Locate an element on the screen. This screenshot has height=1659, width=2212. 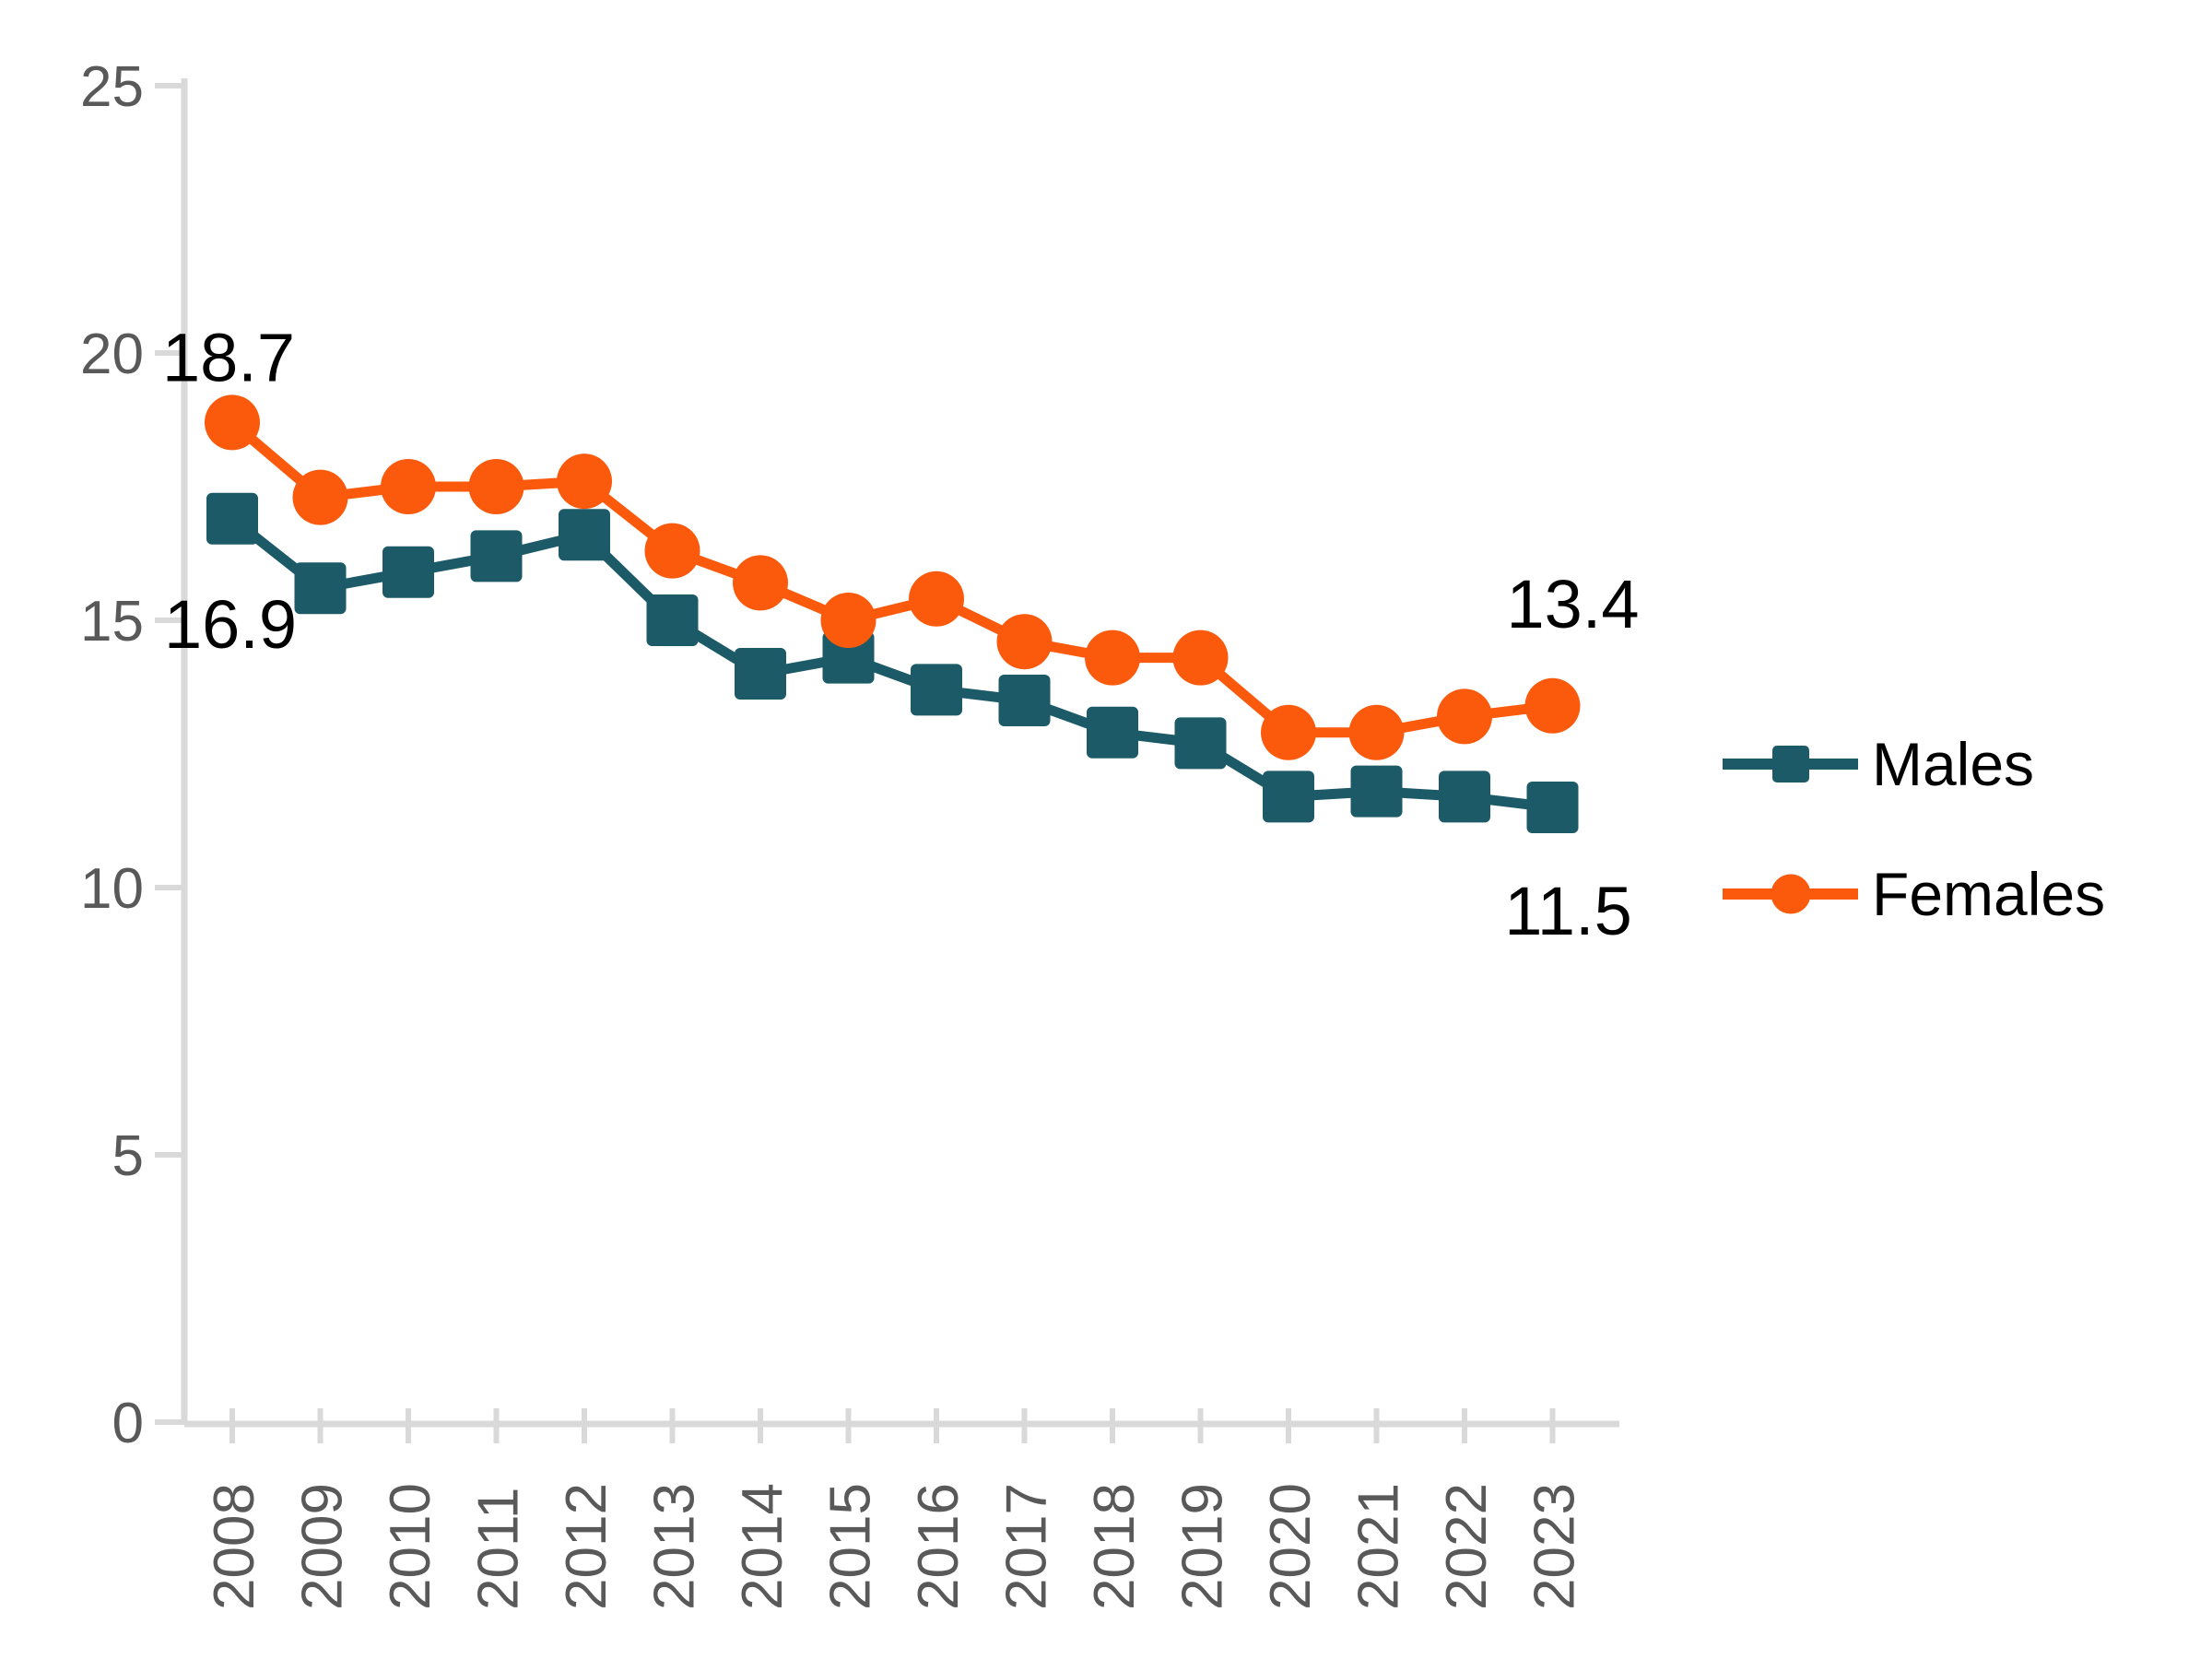
y-axis-ticks: 25 20 15 10 5 0 is located at coordinates (132, 755).